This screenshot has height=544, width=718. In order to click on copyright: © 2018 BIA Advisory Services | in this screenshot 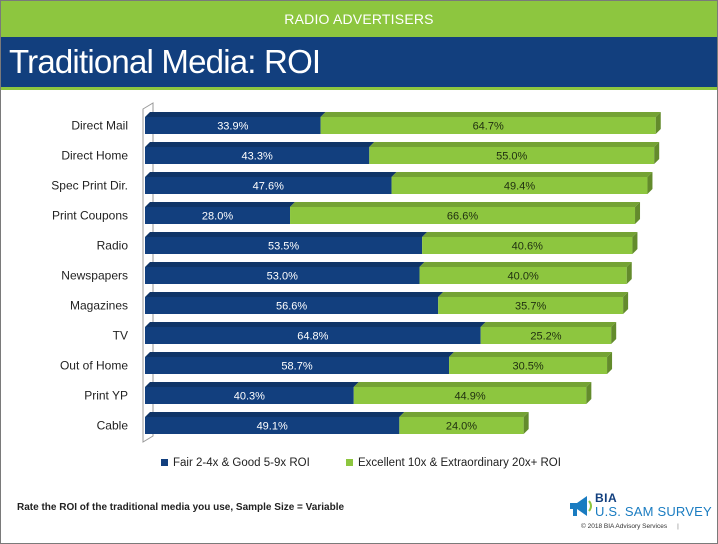, I will do `click(630, 526)`.